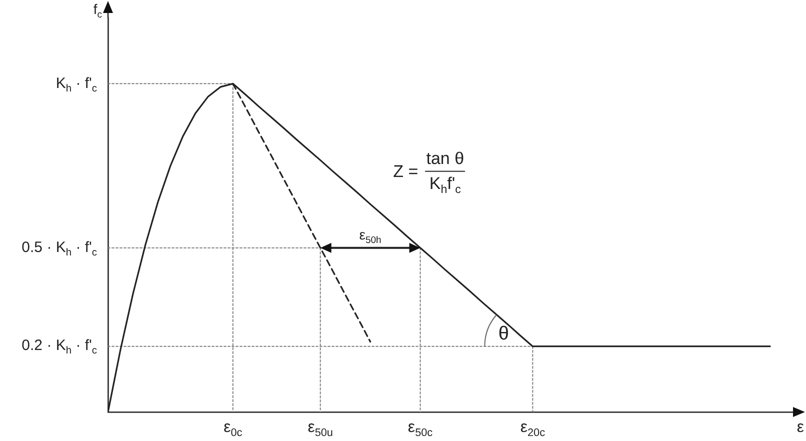 Image resolution: width=806 pixels, height=441 pixels. What do you see at coordinates (445, 158) in the screenshot?
I see `annotation: tan θ` at bounding box center [445, 158].